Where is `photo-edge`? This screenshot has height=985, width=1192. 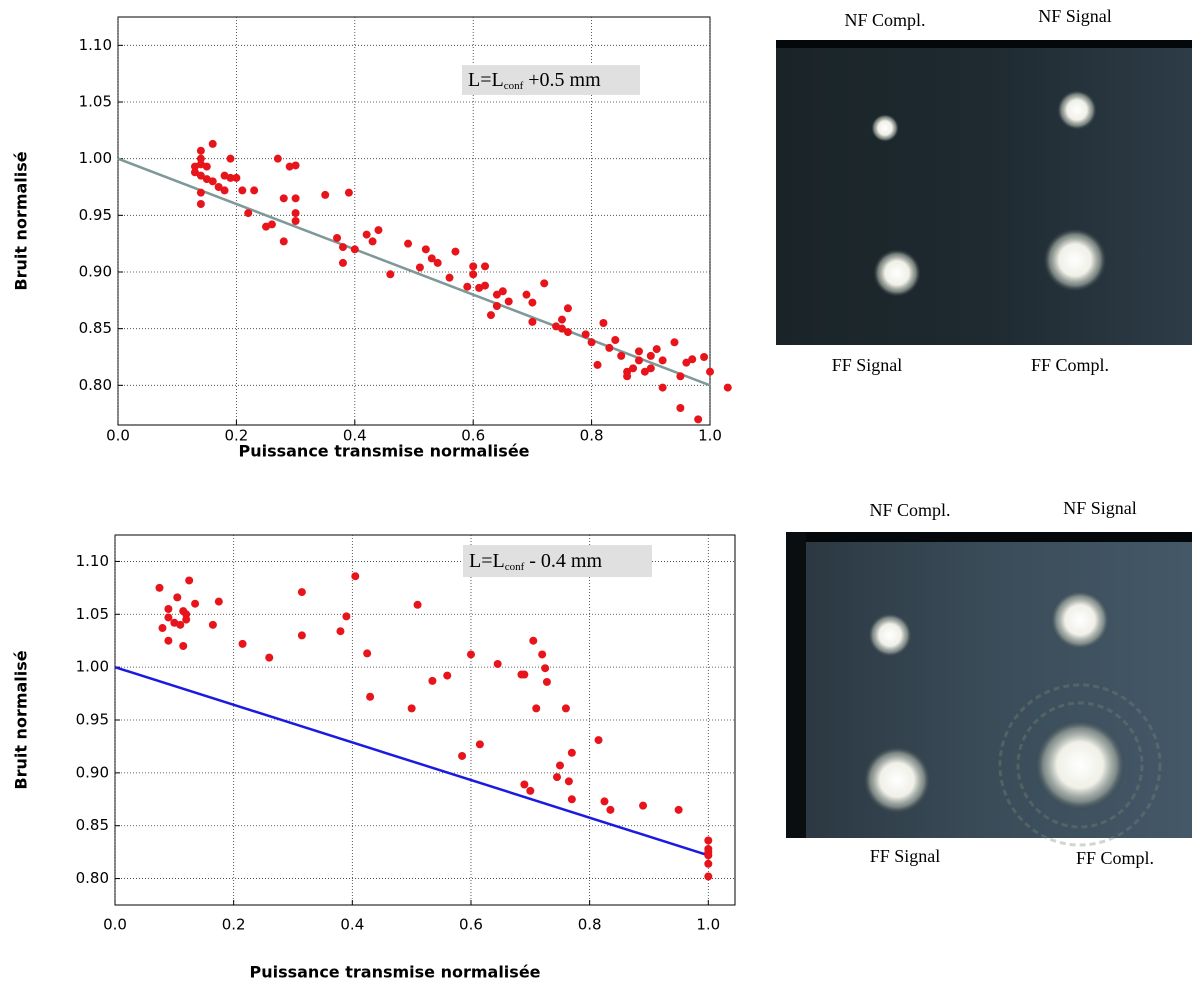
photo-edge is located at coordinates (796, 685).